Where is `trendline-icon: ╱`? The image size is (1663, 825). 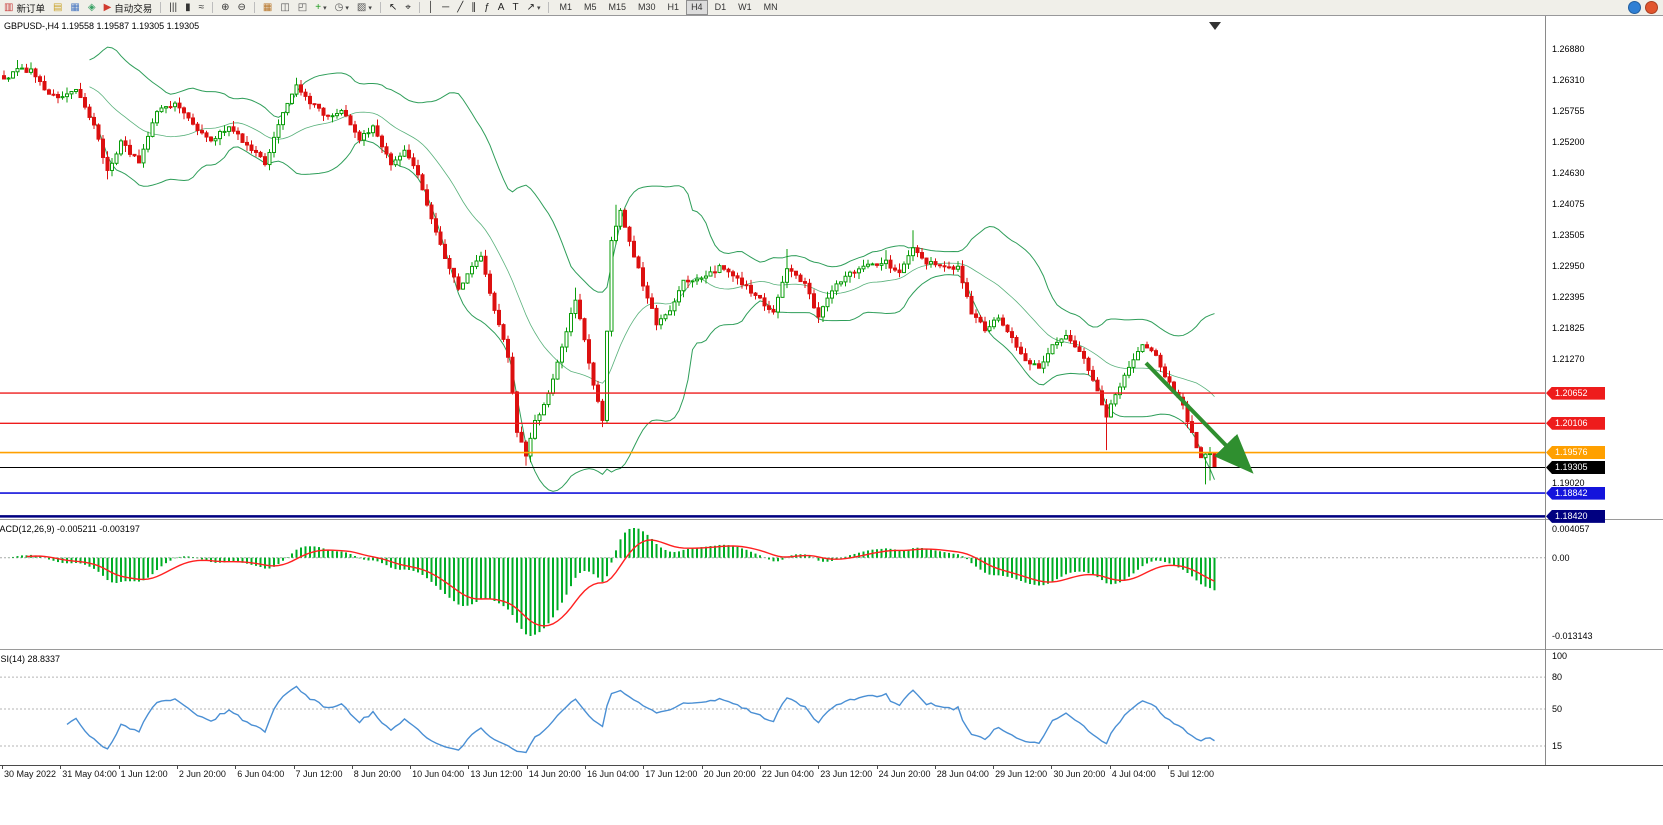 trendline-icon: ╱ is located at coordinates (460, 7).